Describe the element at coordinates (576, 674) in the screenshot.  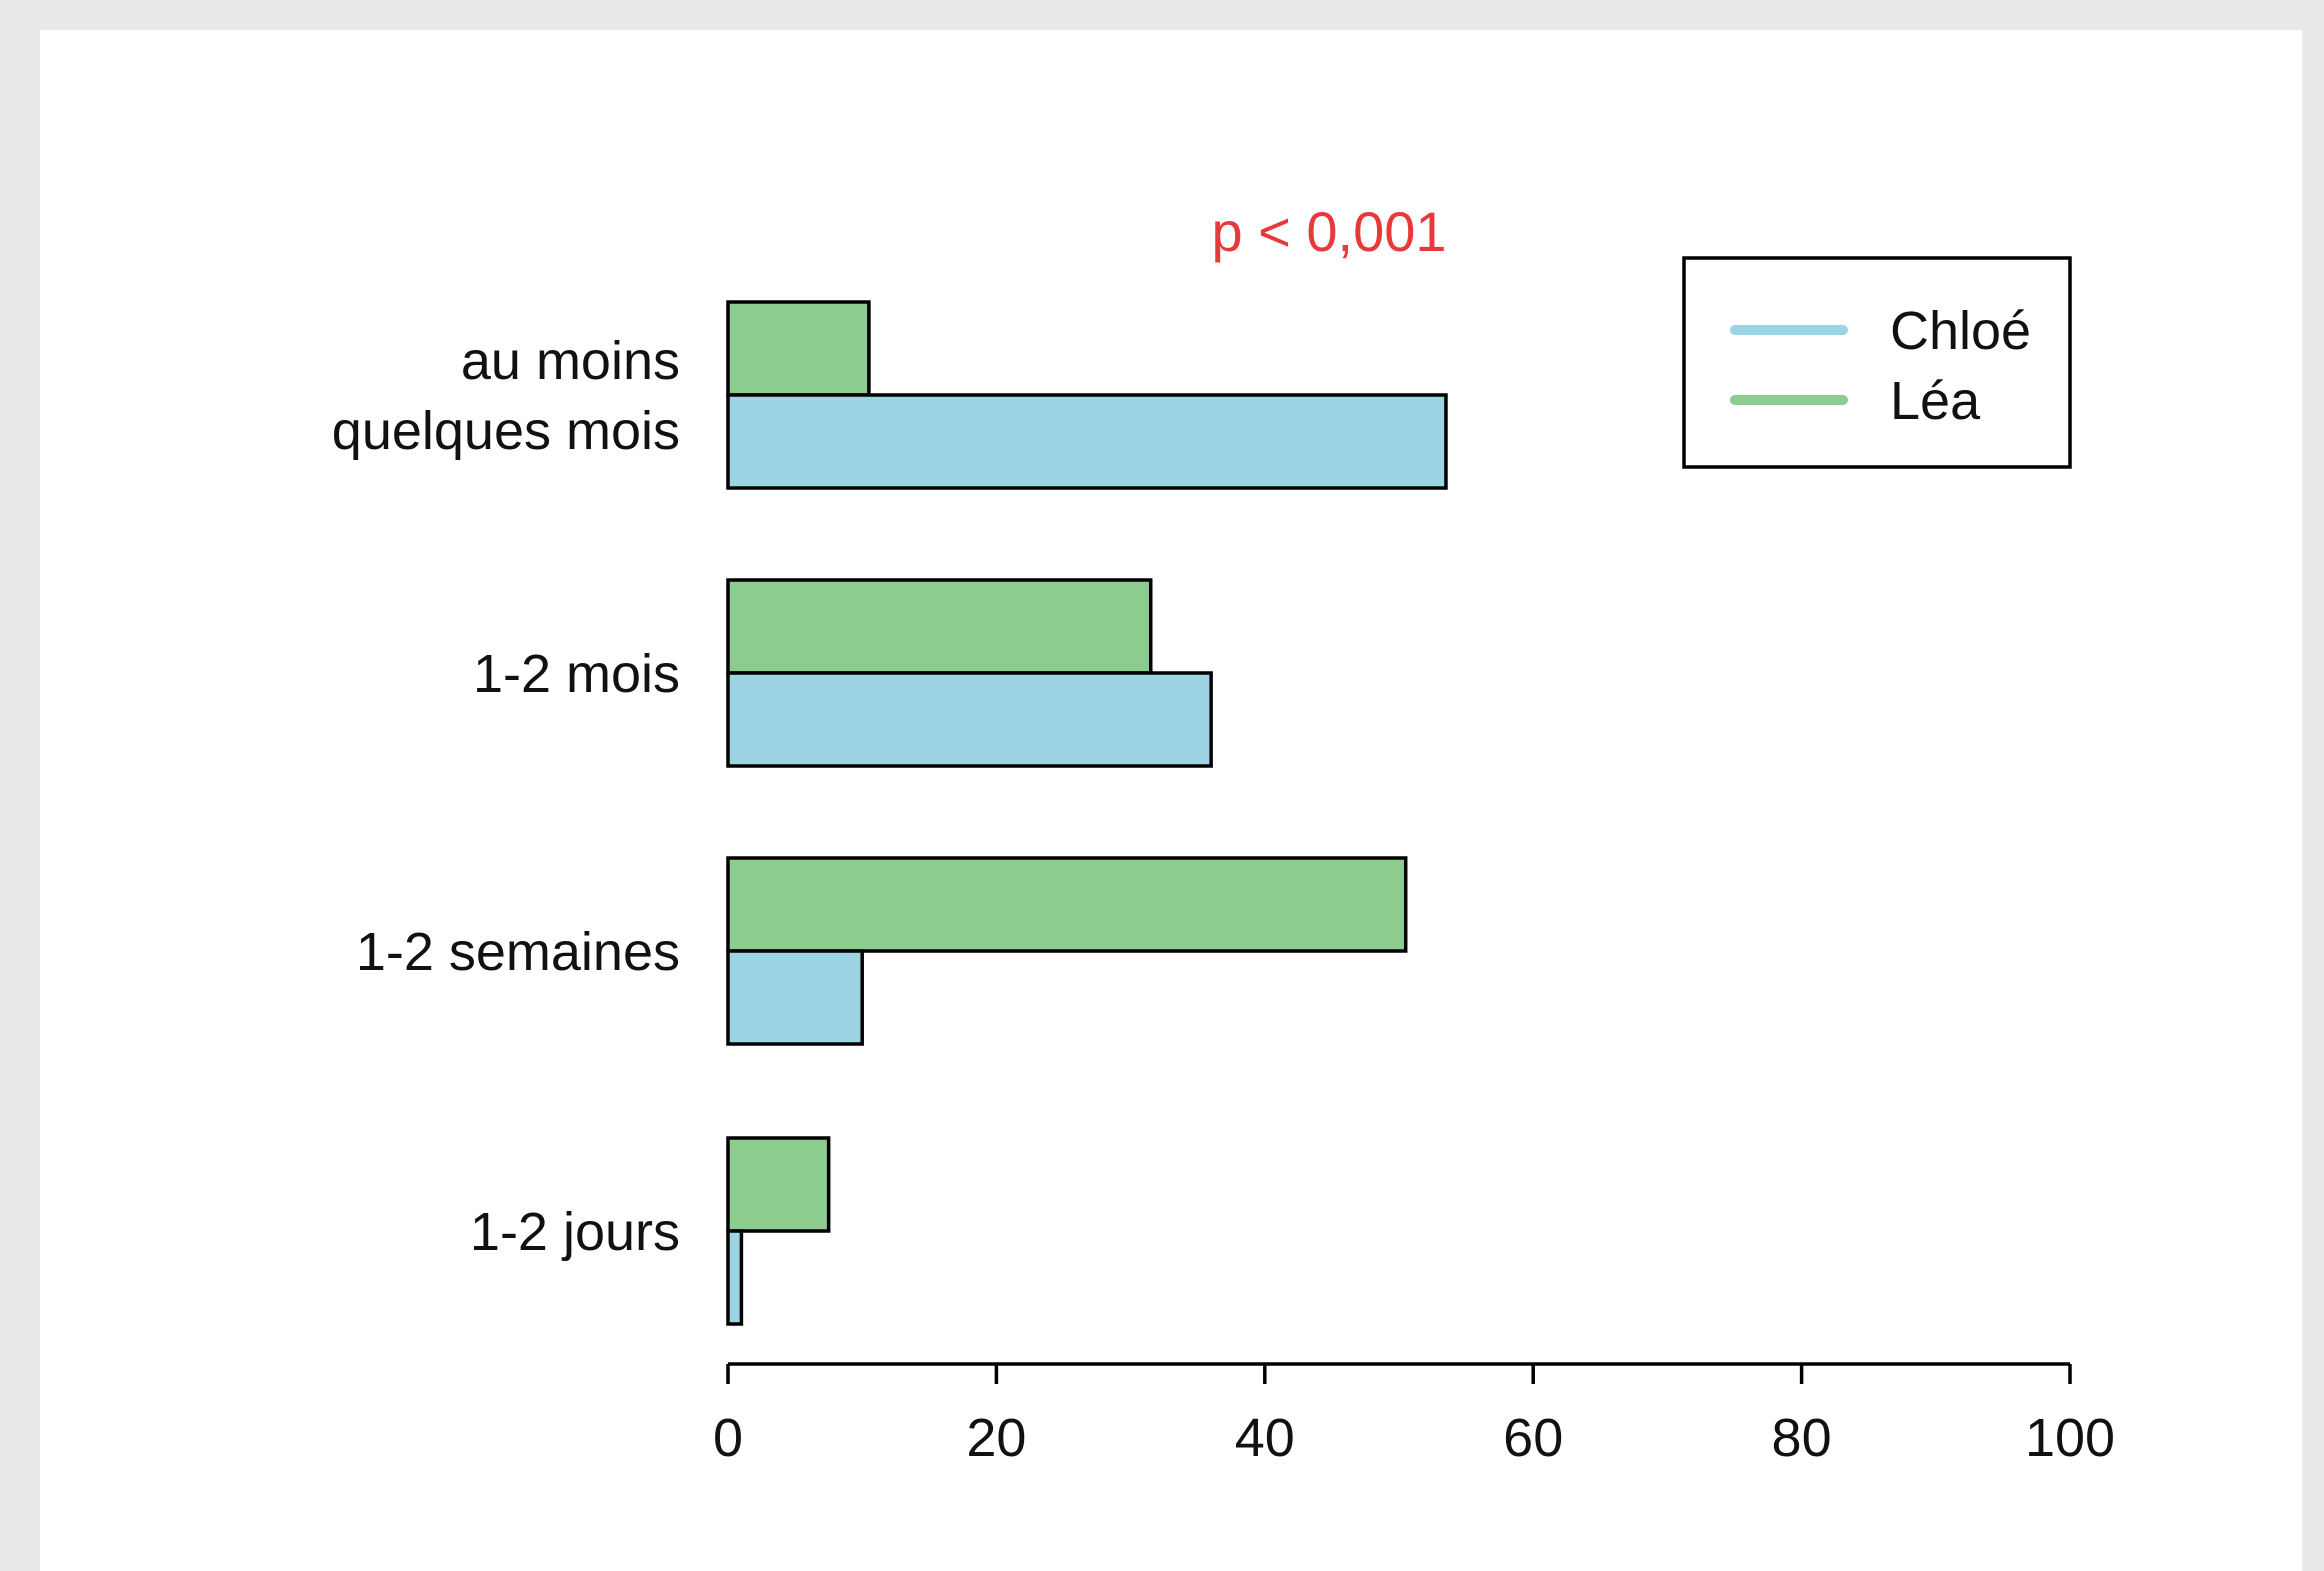
I see `category-label-2: 1-2 mois` at that location.